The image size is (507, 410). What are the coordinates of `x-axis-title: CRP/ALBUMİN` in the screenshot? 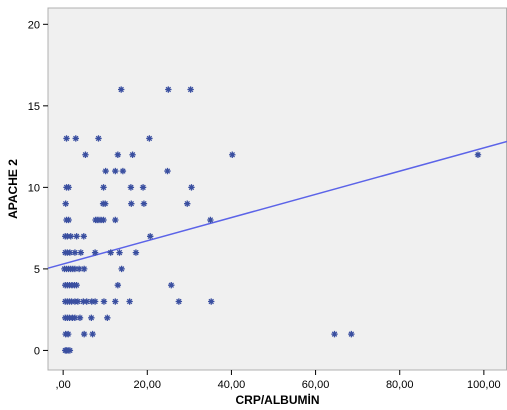 It's located at (278, 399).